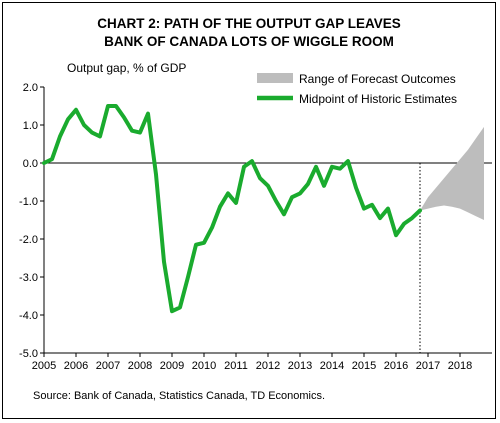  What do you see at coordinates (30, 126) in the screenshot?
I see `y-tick-label: 1.0` at bounding box center [30, 126].